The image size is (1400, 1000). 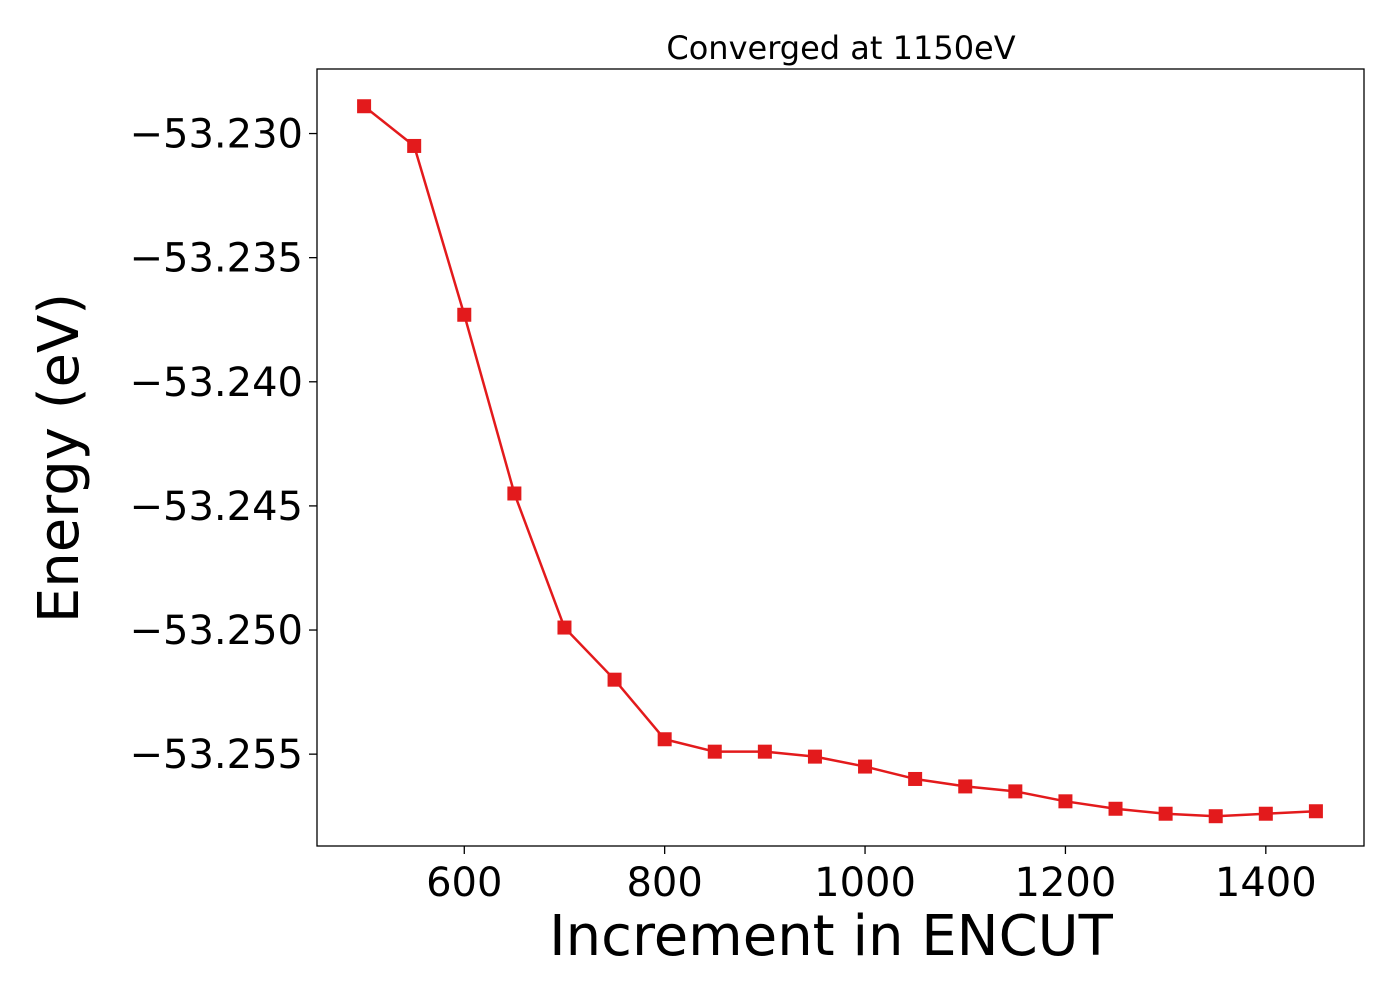 I want to click on x-tick-label: 1200, so click(x=1066, y=883).